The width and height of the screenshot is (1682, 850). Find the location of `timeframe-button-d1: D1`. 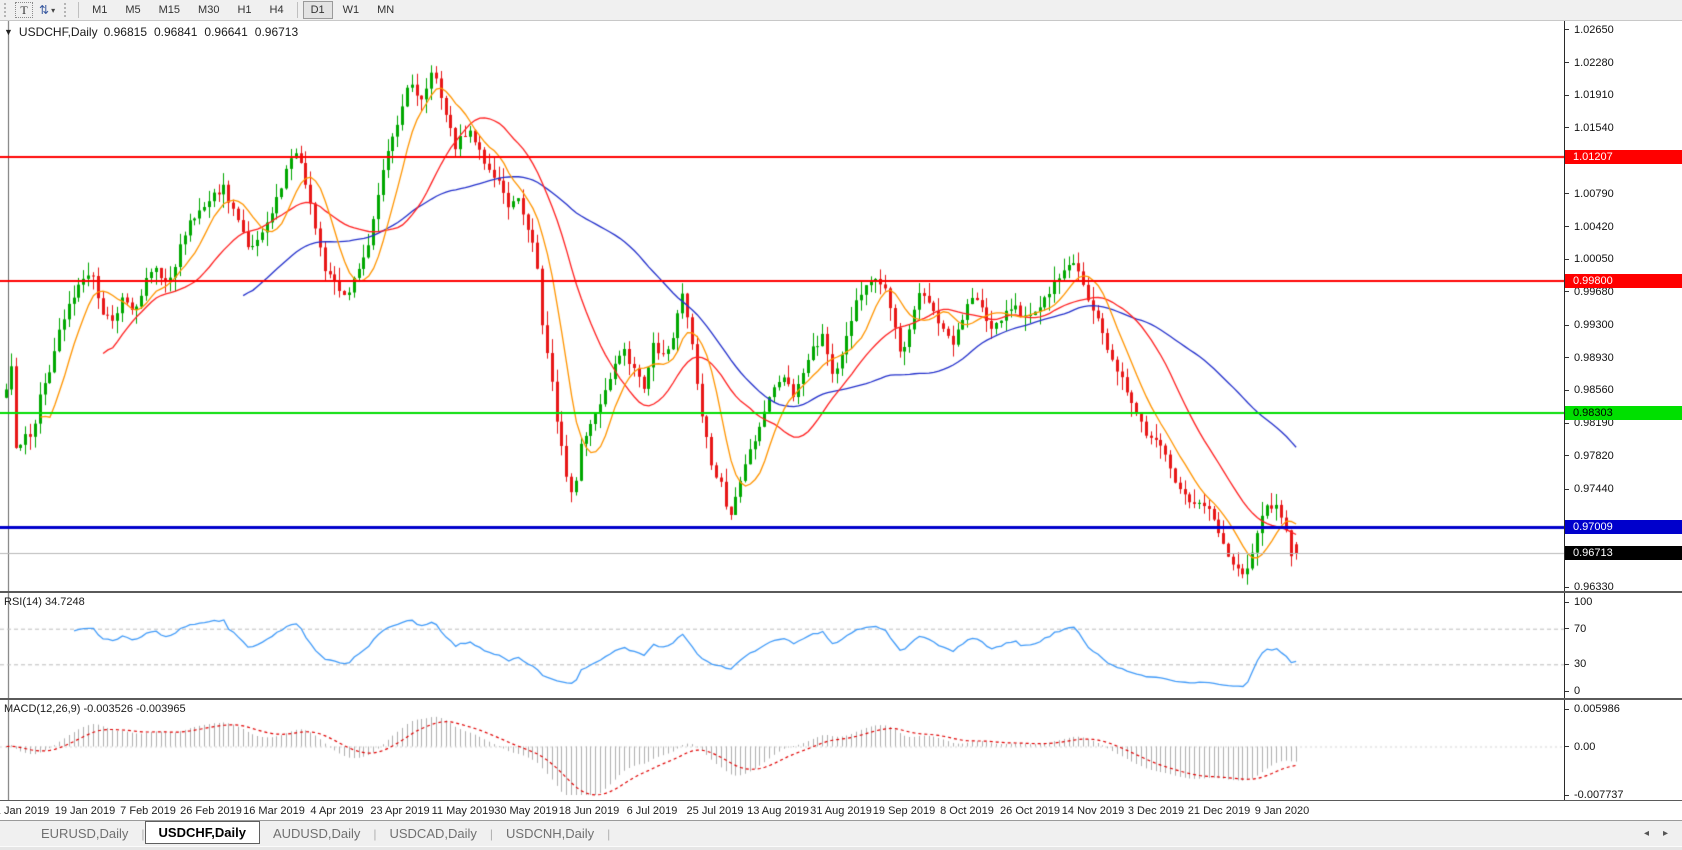

timeframe-button-d1: D1 is located at coordinates (317, 10).